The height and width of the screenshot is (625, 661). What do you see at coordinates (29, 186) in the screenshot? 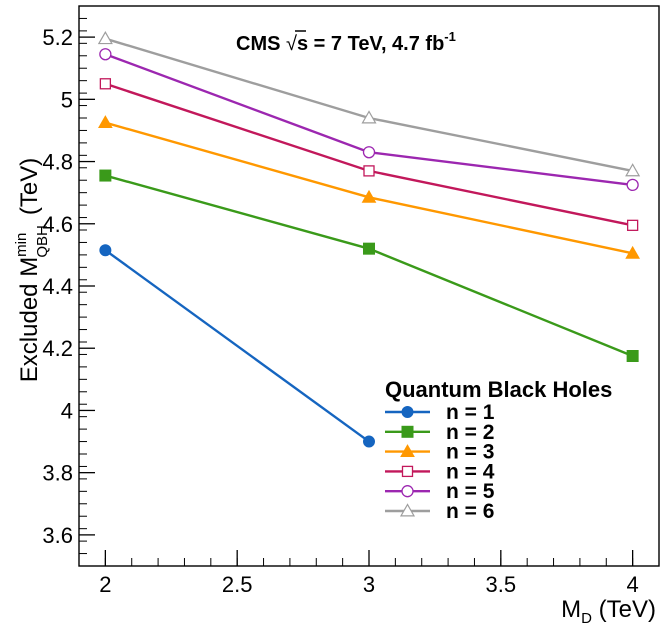
I see `y-axis-title-unit: (TeV)` at bounding box center [29, 186].